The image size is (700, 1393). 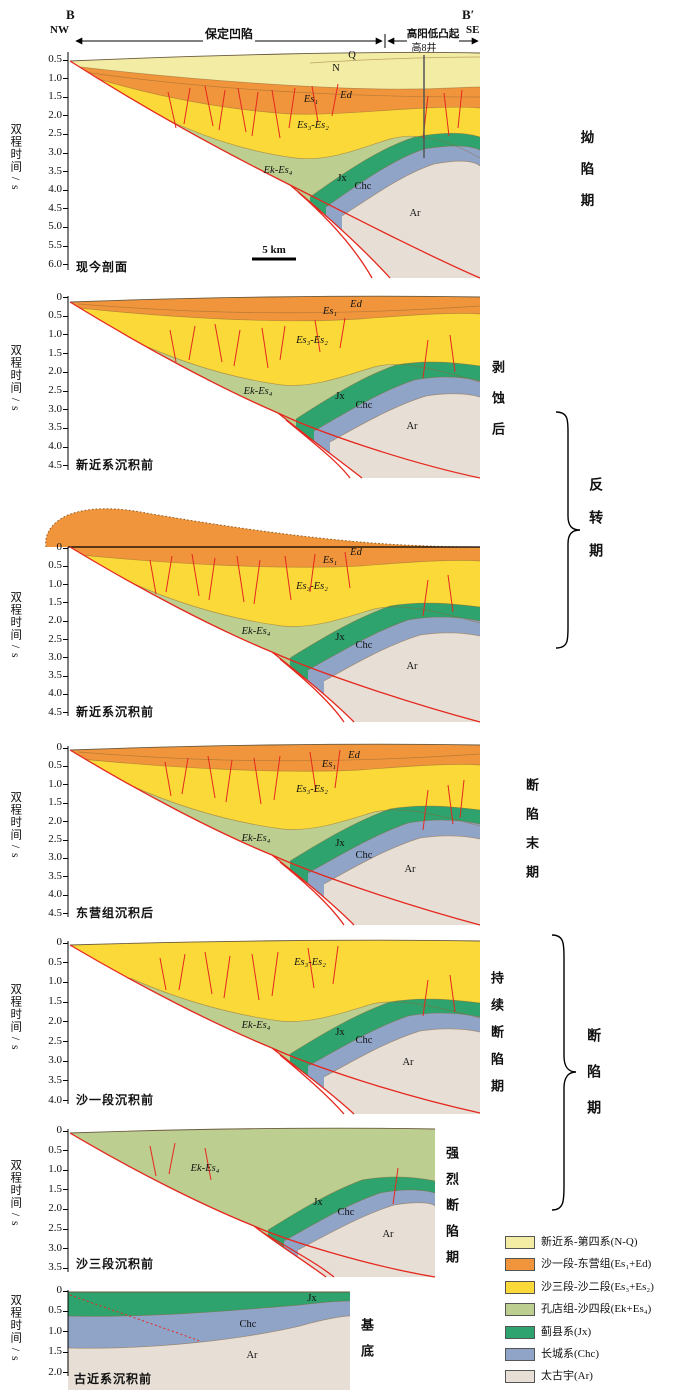 I want to click on p2-unit-ar: Ar, so click(x=412, y=426).